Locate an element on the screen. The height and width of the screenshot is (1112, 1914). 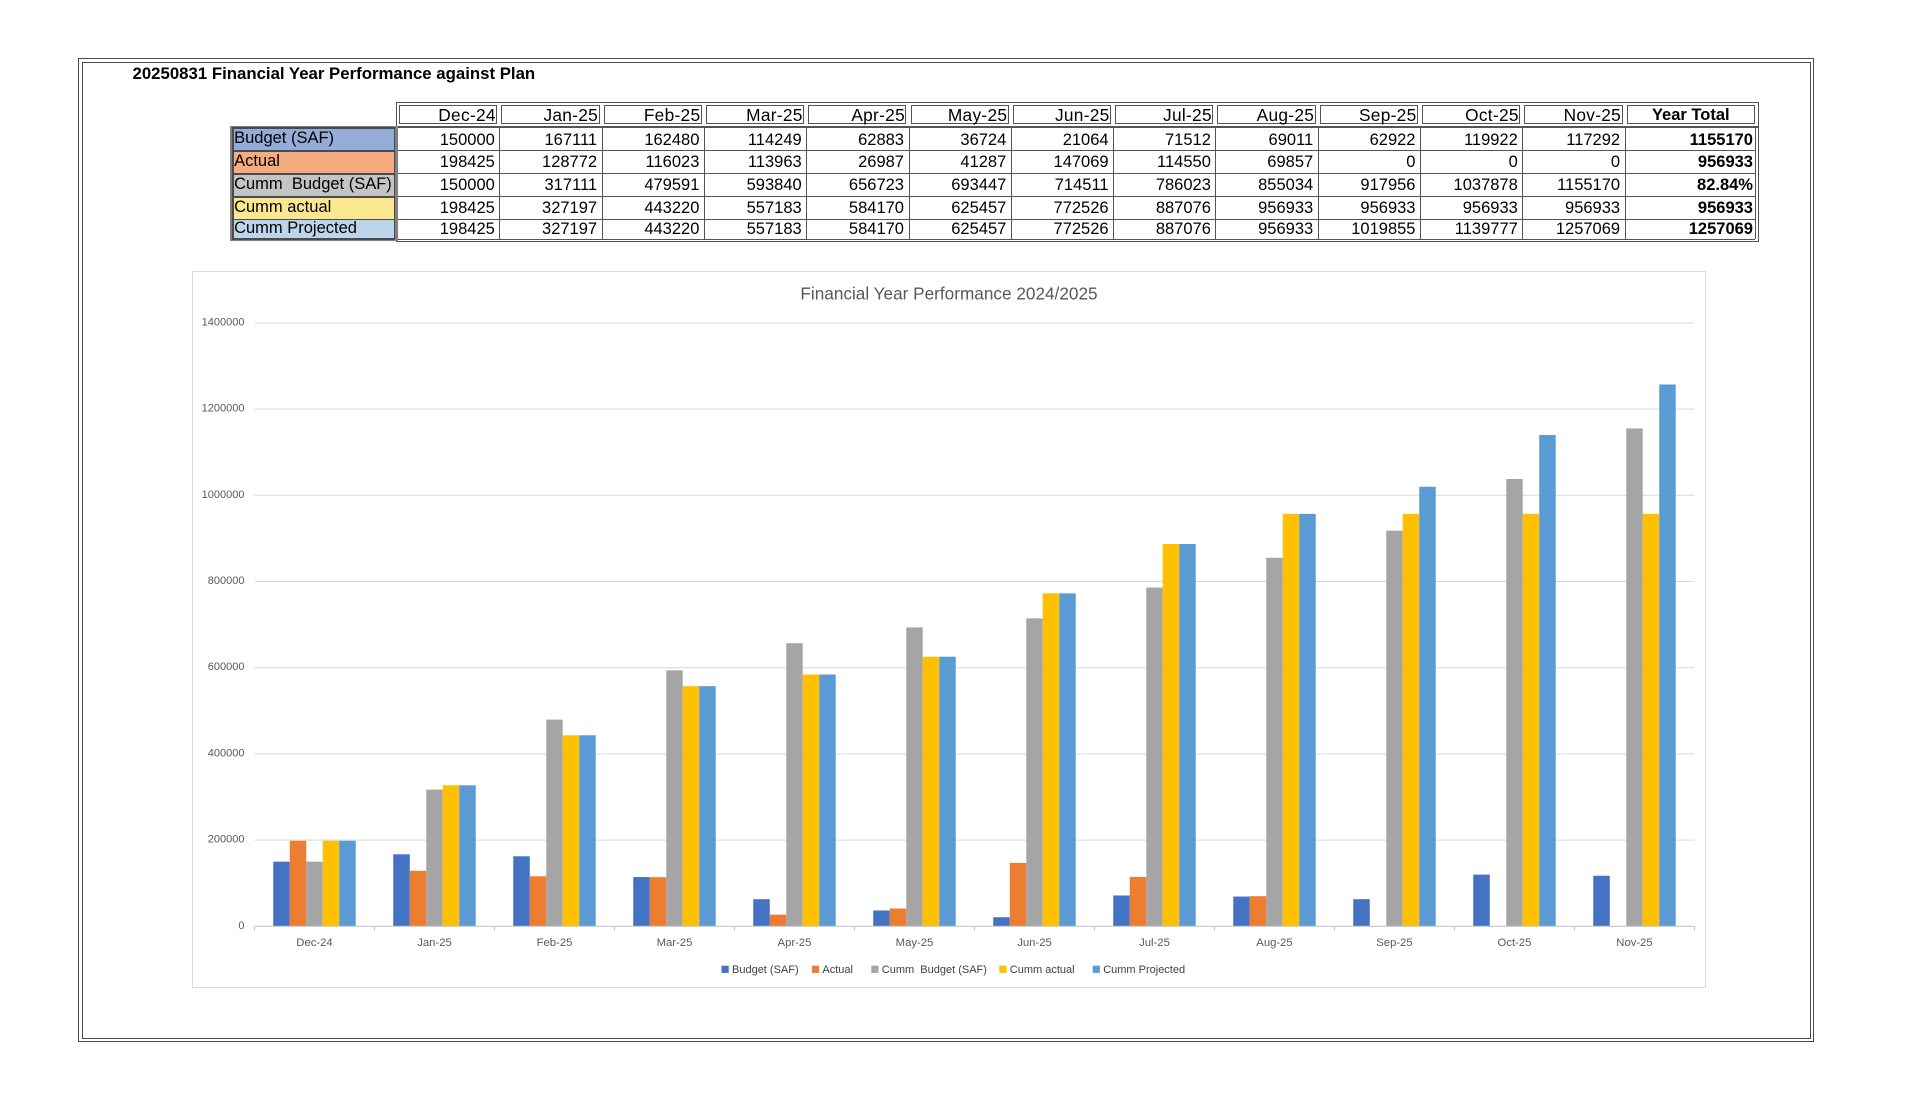
svg-text: 0 is located at coordinates (241, 926).